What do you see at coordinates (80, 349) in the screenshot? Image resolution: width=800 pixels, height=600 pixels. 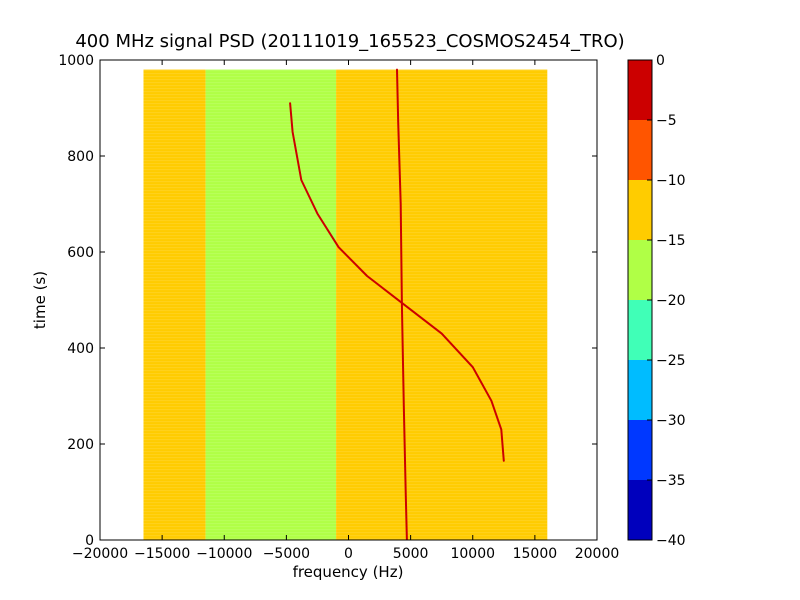 I see `y-tick-label: 400` at bounding box center [80, 349].